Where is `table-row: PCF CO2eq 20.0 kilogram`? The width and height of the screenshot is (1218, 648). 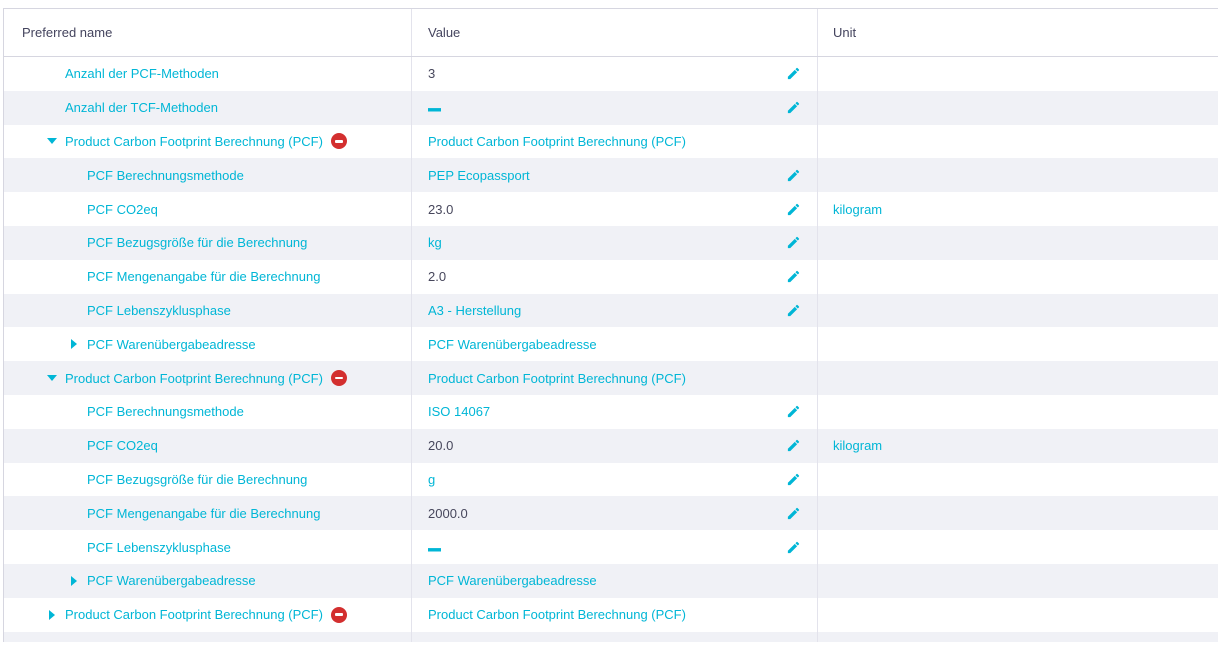
table-row: PCF CO2eq 20.0 kilogram is located at coordinates (611, 445).